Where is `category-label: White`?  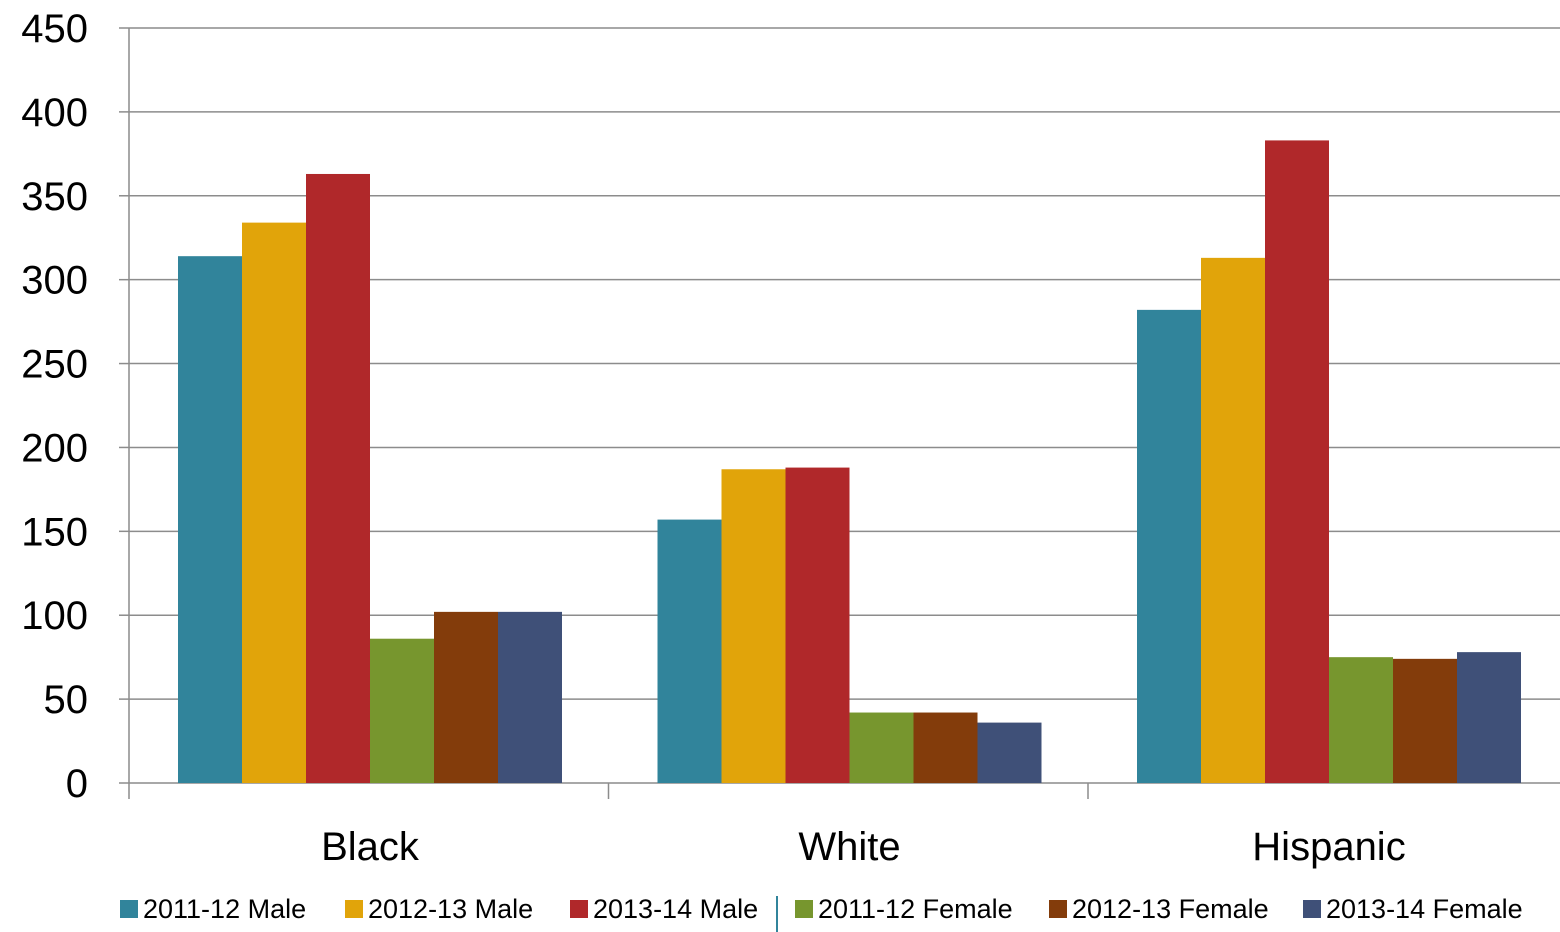
category-label: White is located at coordinates (849, 847).